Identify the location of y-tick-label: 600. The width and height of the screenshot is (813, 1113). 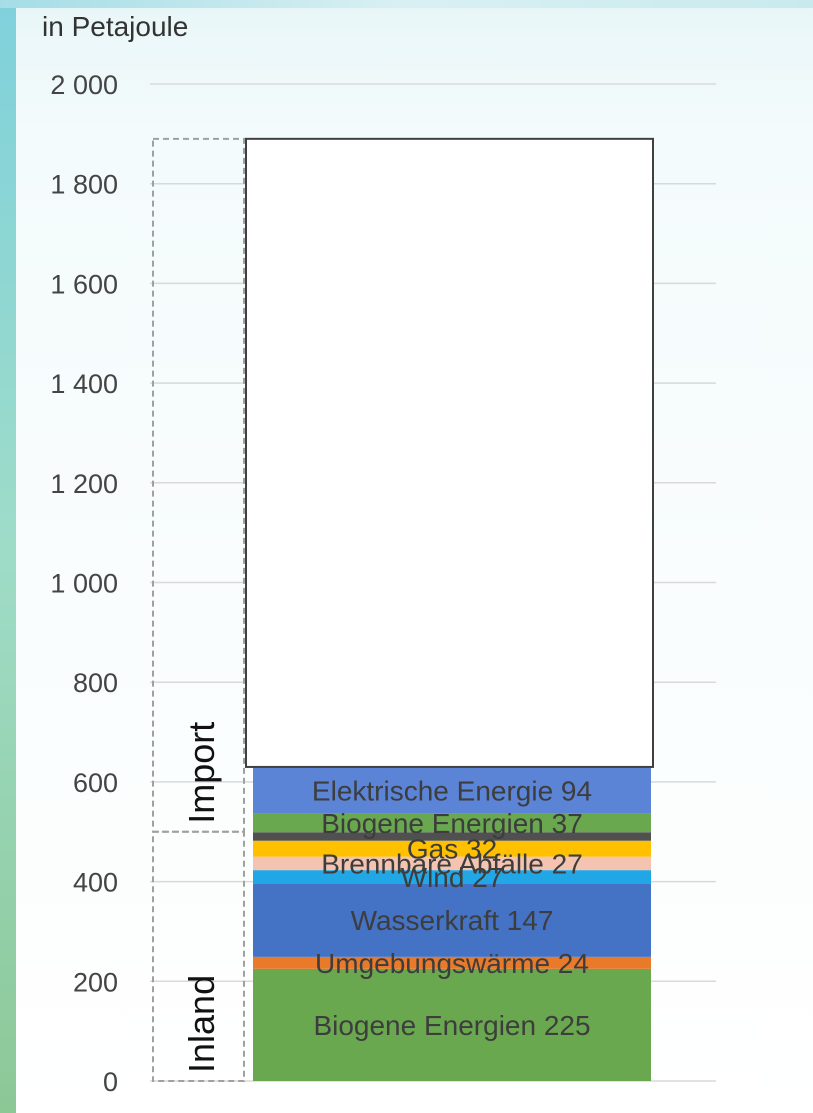
(95, 783).